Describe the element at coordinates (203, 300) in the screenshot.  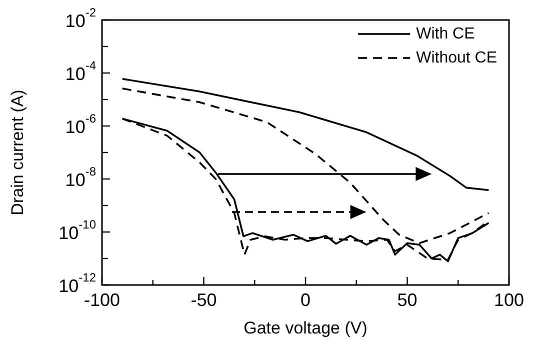
I see `x-tick-label: -50` at that location.